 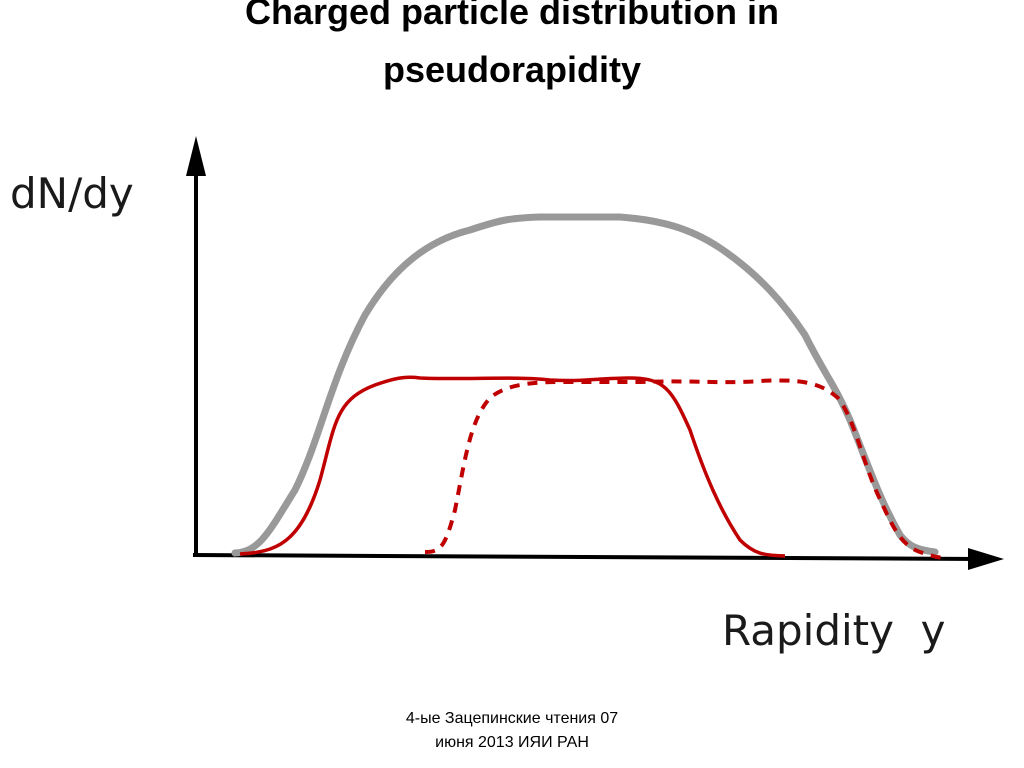 What do you see at coordinates (986, 559) in the screenshot?
I see `x-axis-arrow` at bounding box center [986, 559].